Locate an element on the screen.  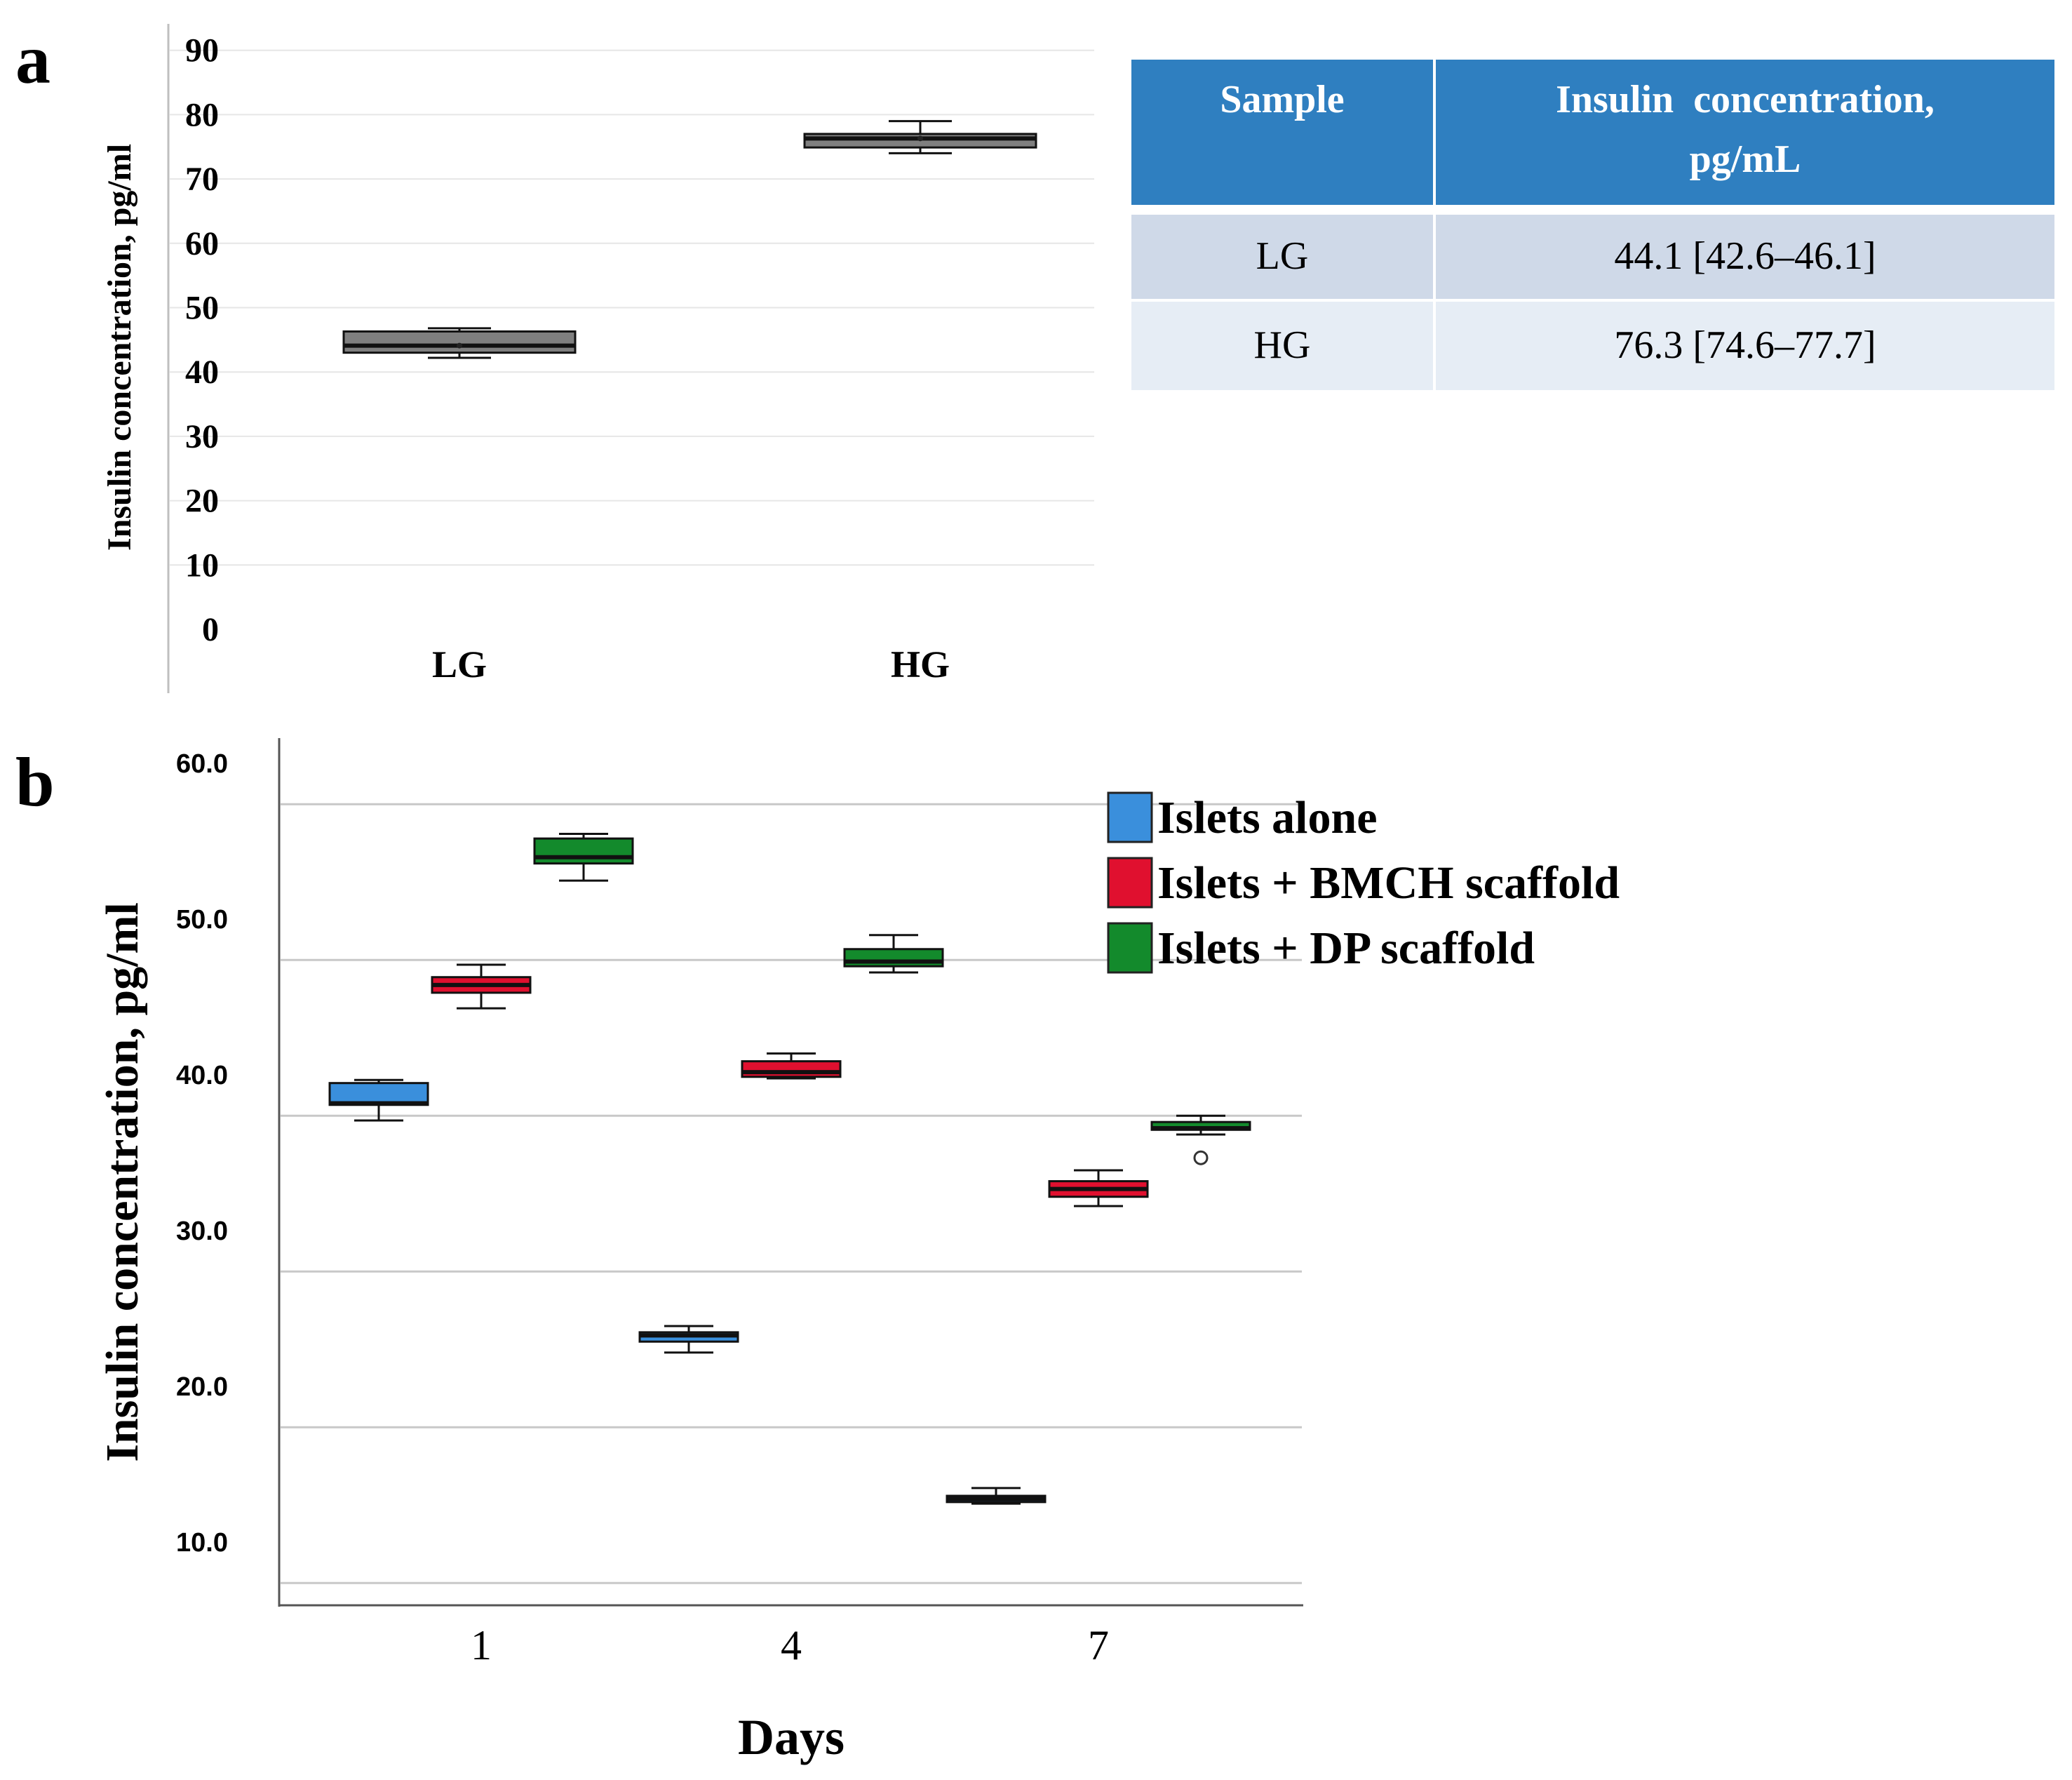
panel-a-boxes is located at coordinates (689, 239).